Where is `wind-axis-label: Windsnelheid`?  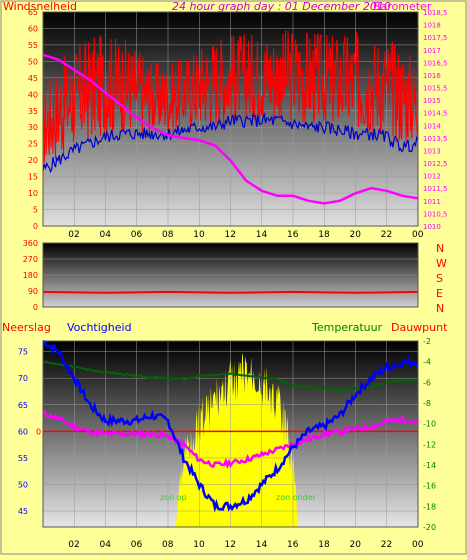
wind-axis-label: Windsnelheid is located at coordinates (40, 6).